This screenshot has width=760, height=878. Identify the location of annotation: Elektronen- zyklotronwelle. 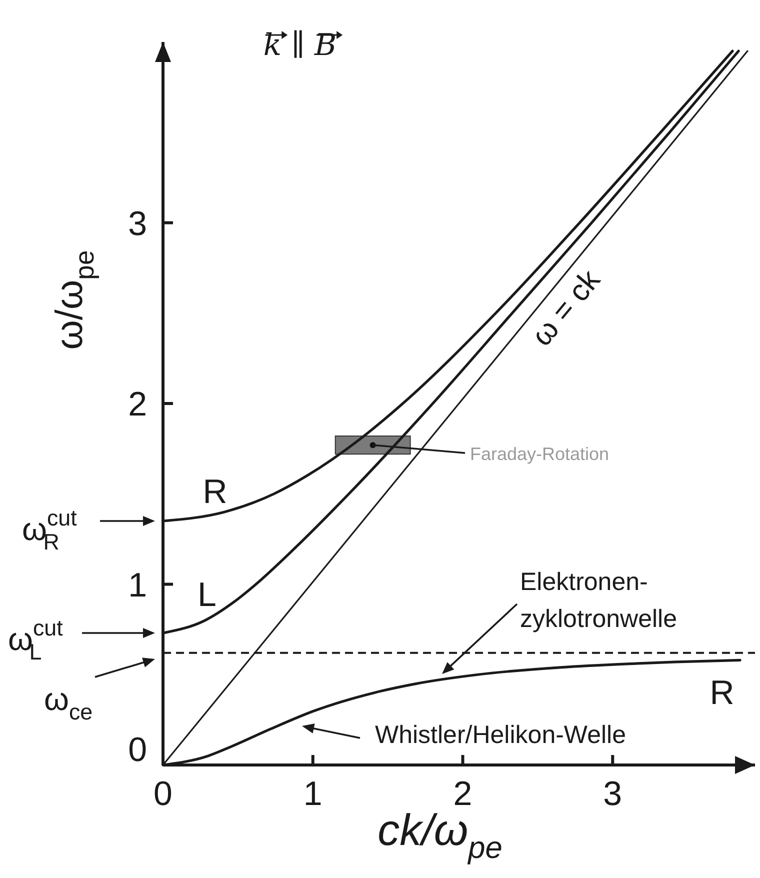
(599, 600).